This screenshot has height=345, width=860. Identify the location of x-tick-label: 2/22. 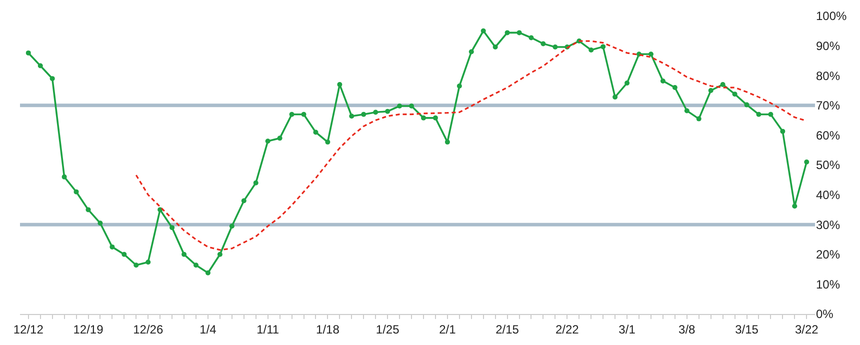
(567, 329).